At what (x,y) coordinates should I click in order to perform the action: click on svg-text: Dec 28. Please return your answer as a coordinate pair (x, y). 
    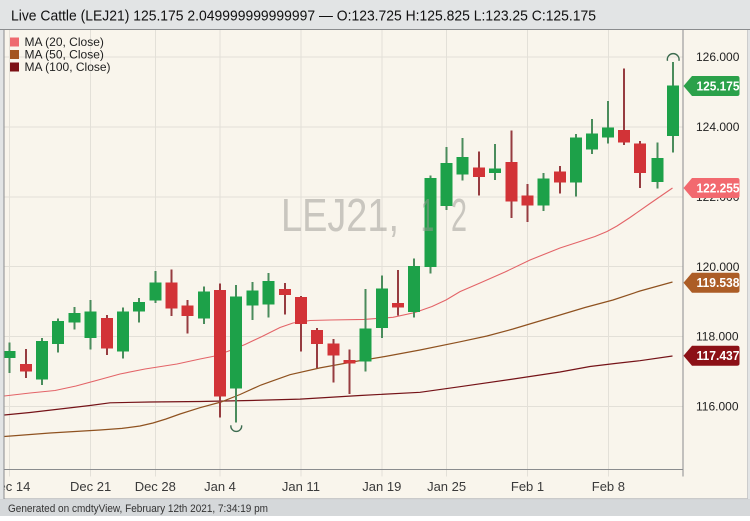
    Looking at the image, I should click on (155, 486).